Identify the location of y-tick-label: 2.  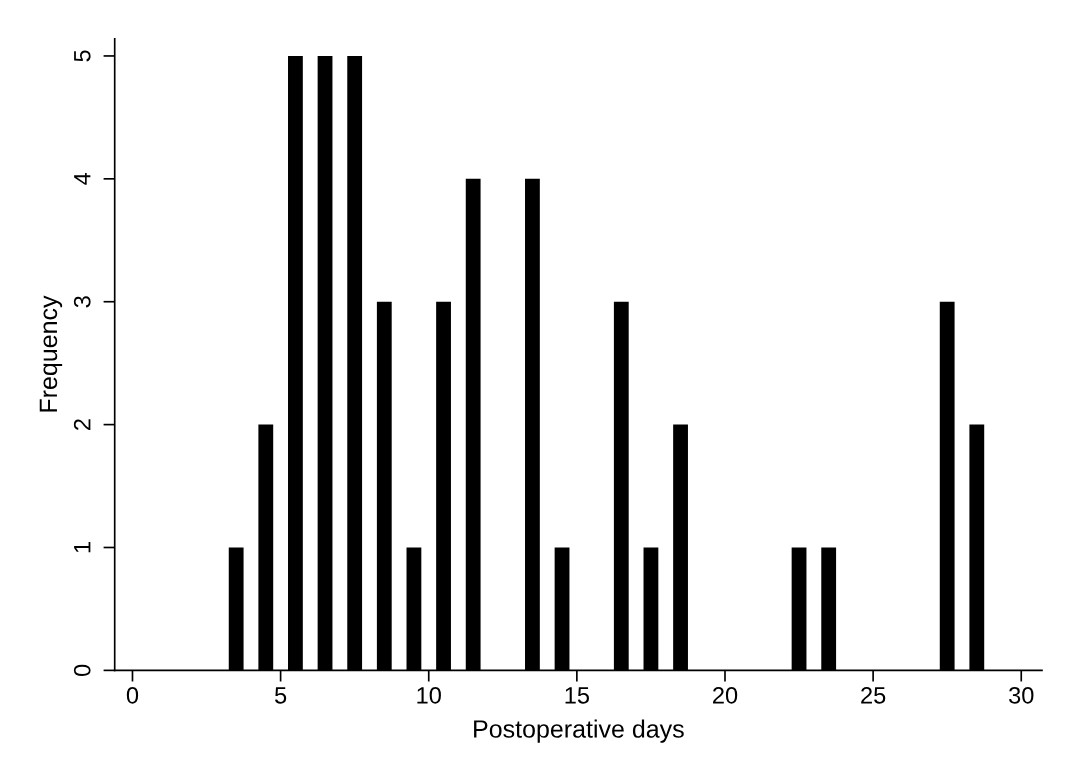
(82, 424).